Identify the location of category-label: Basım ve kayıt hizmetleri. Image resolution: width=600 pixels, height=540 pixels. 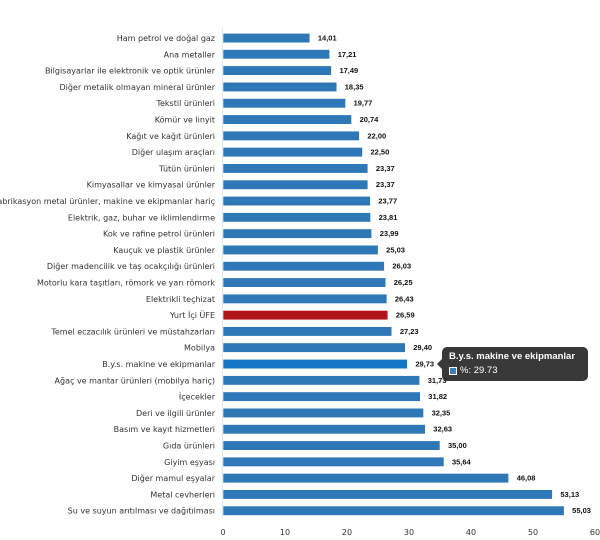
(164, 429).